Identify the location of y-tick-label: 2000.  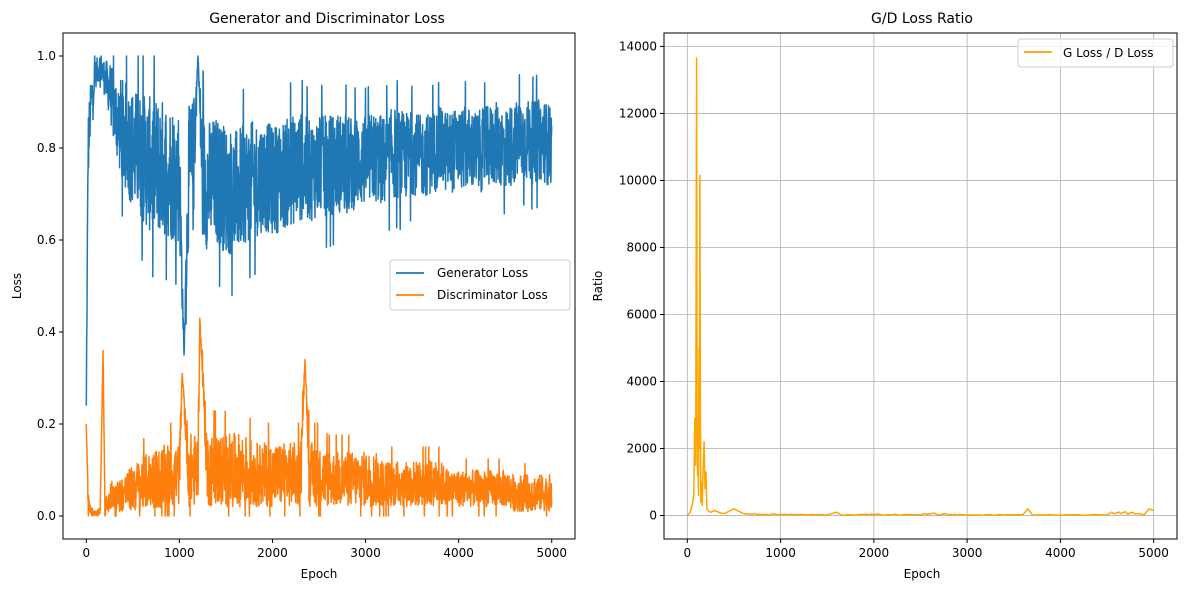
(641, 449).